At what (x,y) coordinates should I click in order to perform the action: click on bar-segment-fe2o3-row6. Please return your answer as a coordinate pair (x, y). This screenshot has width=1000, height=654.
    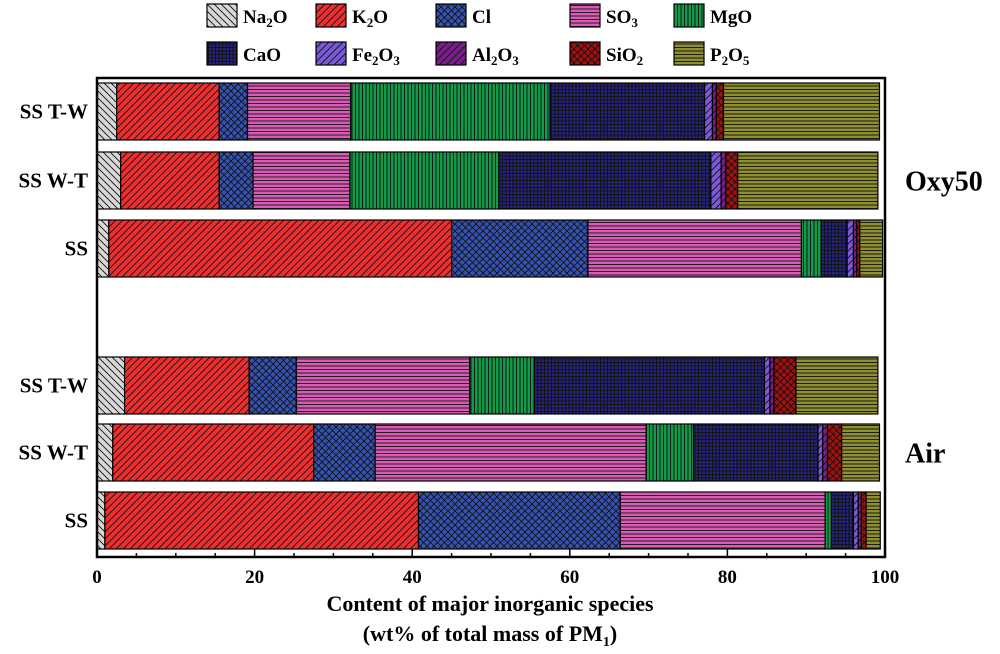
    Looking at the image, I should click on (855, 520).